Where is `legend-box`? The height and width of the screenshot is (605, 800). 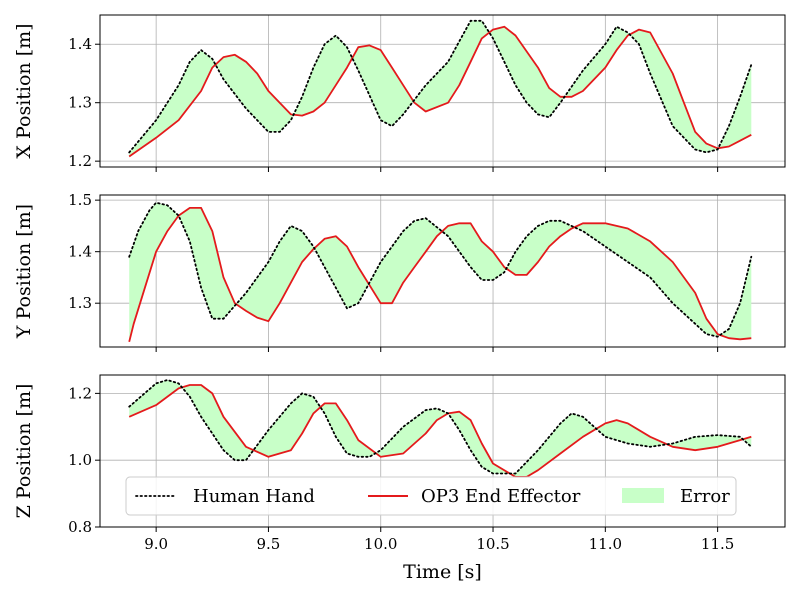 legend-box is located at coordinates (431, 496).